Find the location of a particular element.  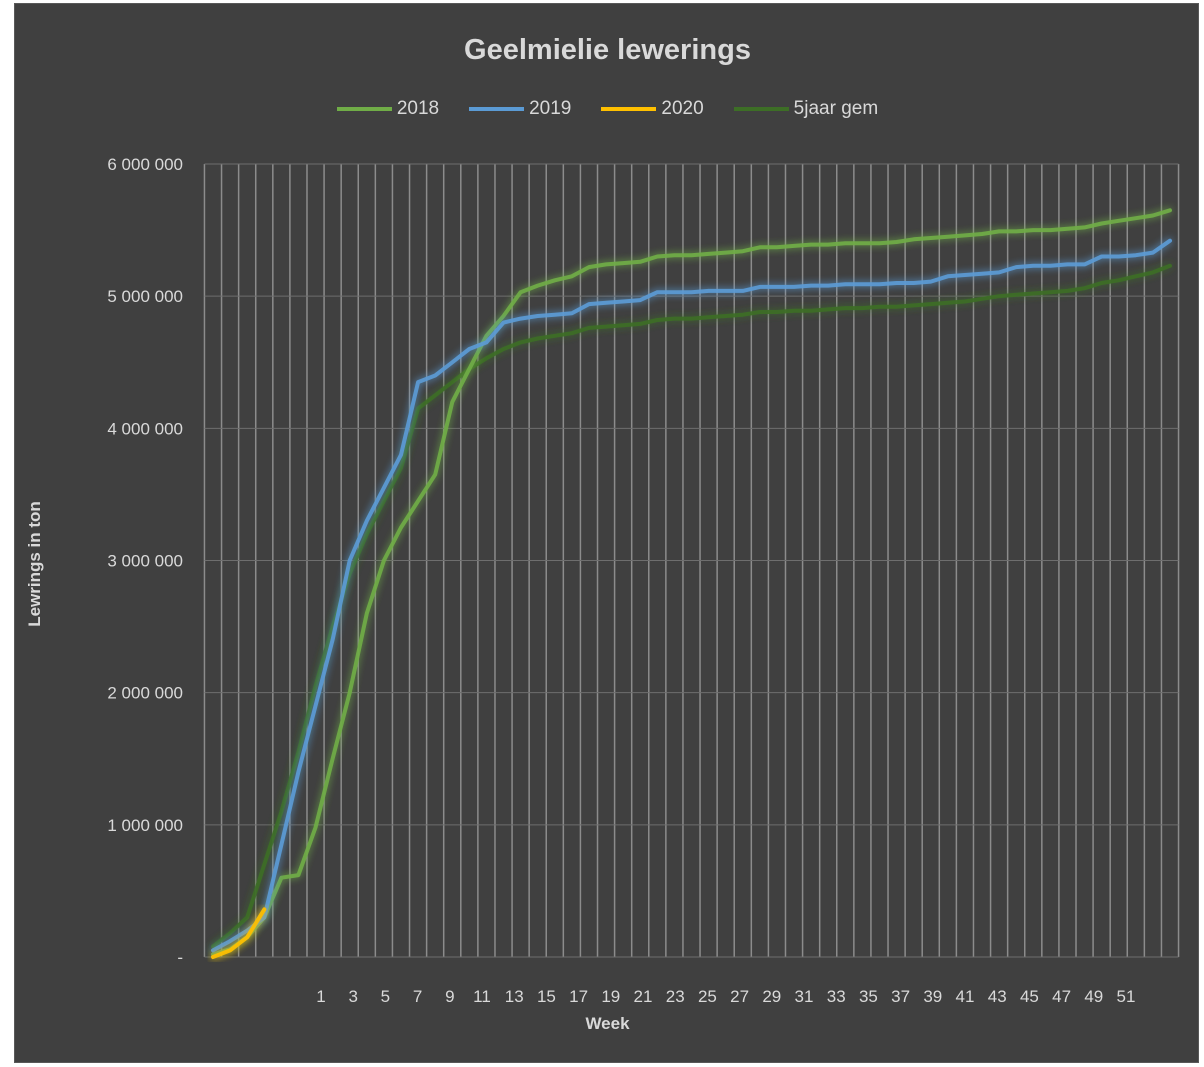

legend-item-2018: 2018 is located at coordinates (388, 109).